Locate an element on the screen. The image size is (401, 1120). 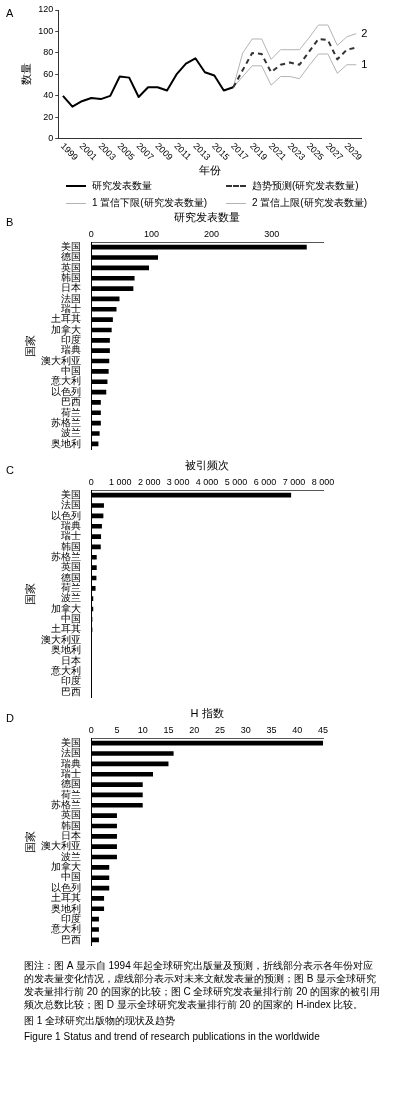
y-axis-title: 数量 is located at coordinates (25, 74).